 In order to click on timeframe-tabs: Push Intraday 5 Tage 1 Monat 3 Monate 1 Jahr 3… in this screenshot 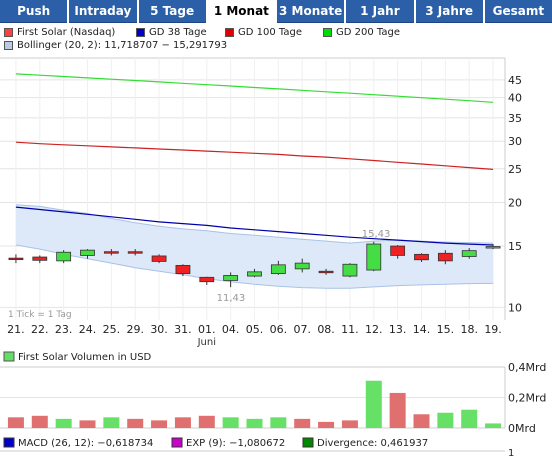, I will do `click(276, 11)`.